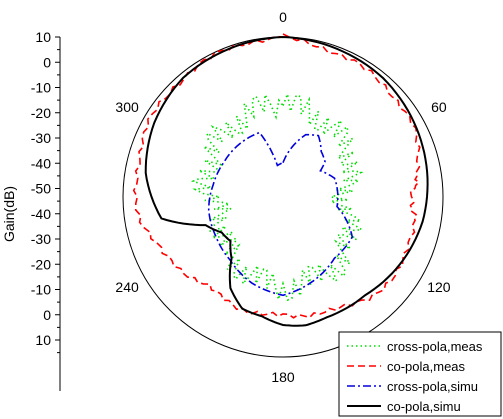  I want to click on angle-tick-label: 60, so click(439, 107).